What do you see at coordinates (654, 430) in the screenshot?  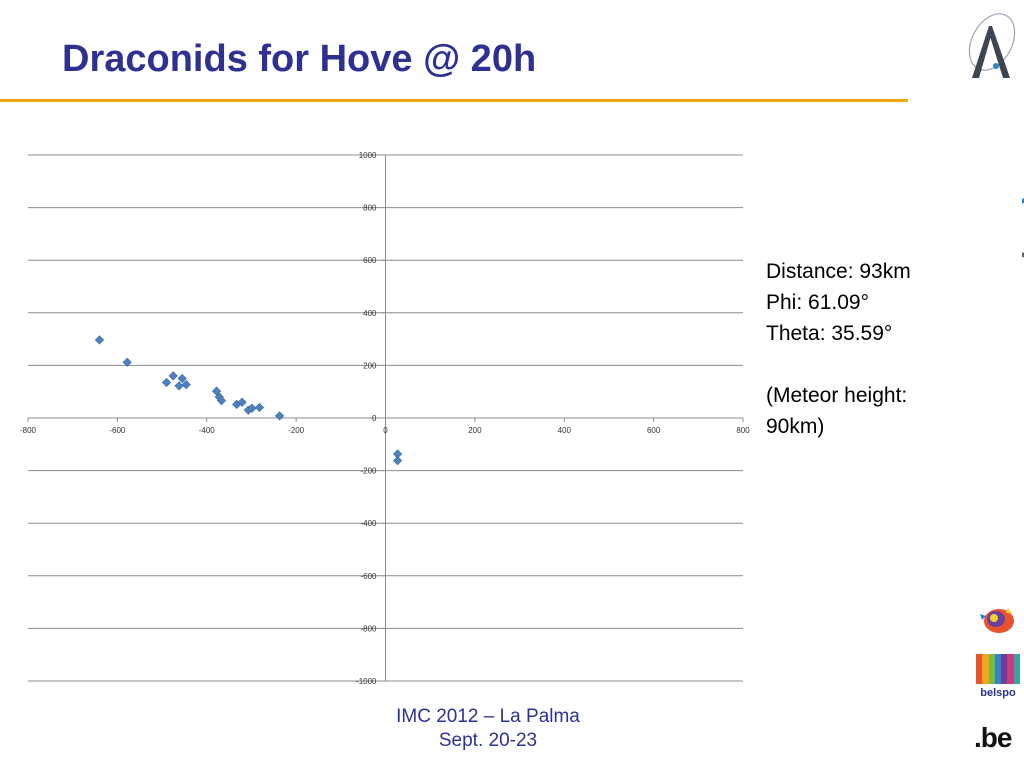 I see `x-tick-label: 600` at bounding box center [654, 430].